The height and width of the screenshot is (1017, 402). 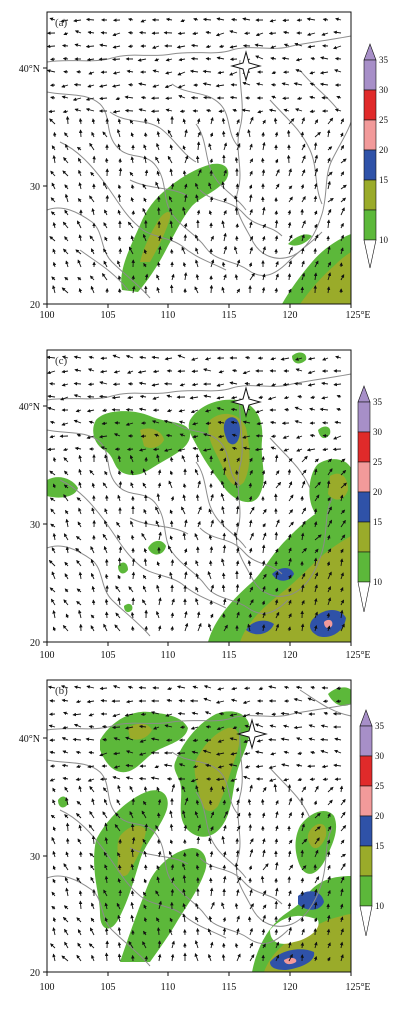 I want to click on x-tick-c-1: 105, so click(x=108, y=655).